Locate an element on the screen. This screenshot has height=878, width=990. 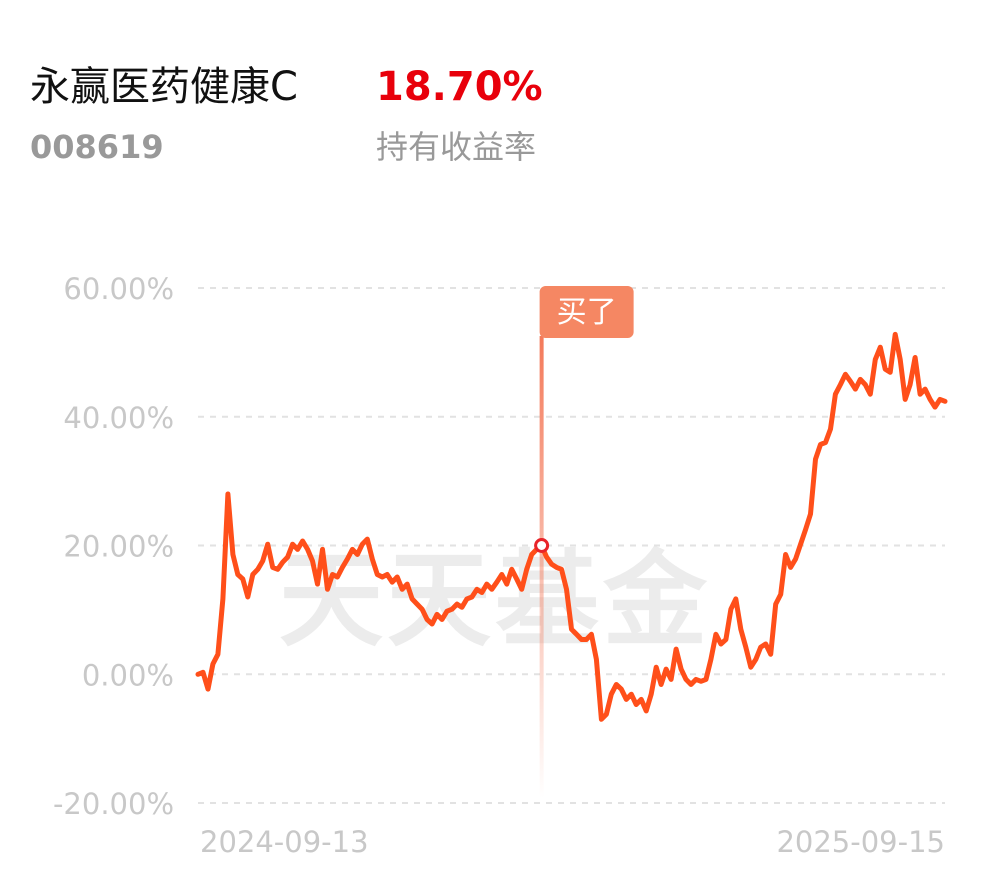
return-rate: 18.70% is located at coordinates (459, 87).